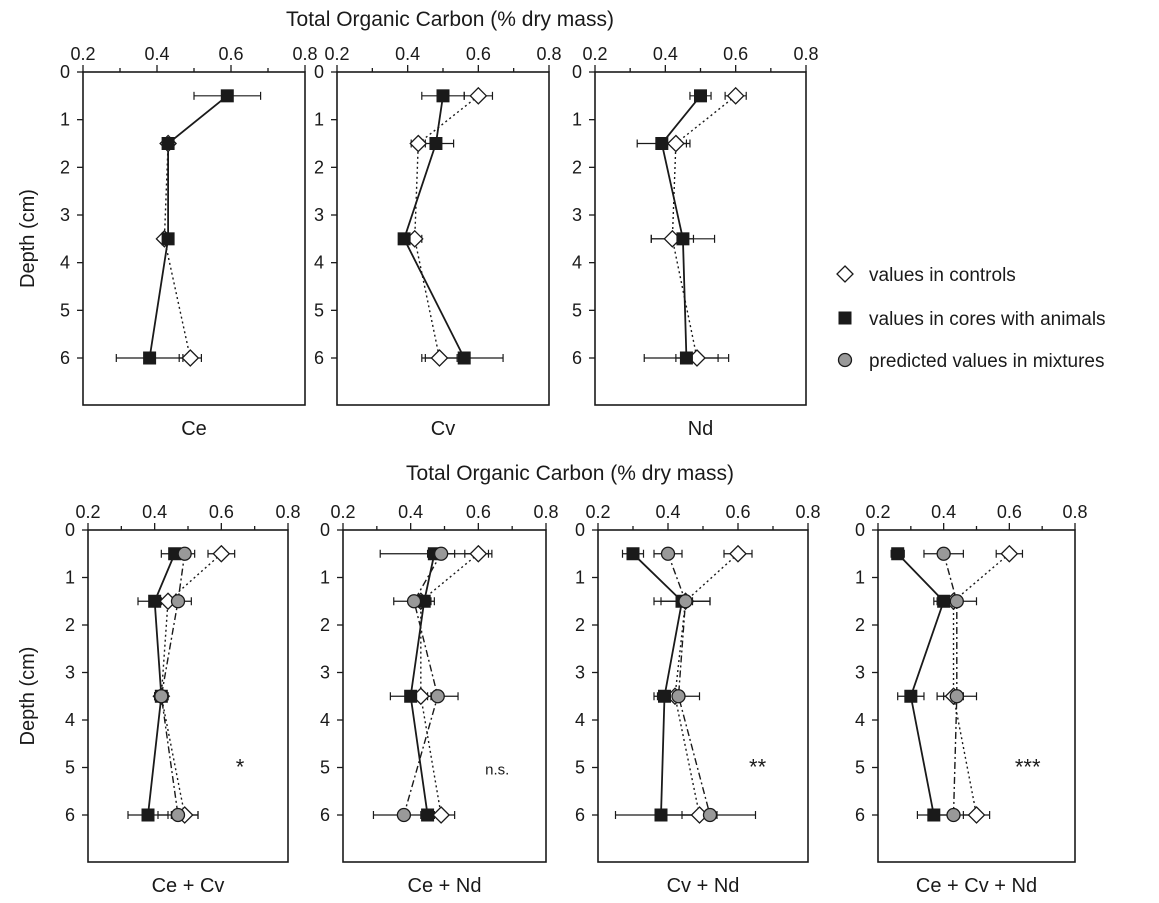 This screenshot has width=1159, height=903. I want to click on panel-6: 0.2 0.4 0.6 0.8 0 1 2 3 4 5 6 Ce + Cv + Nd ***, so click(971, 699).